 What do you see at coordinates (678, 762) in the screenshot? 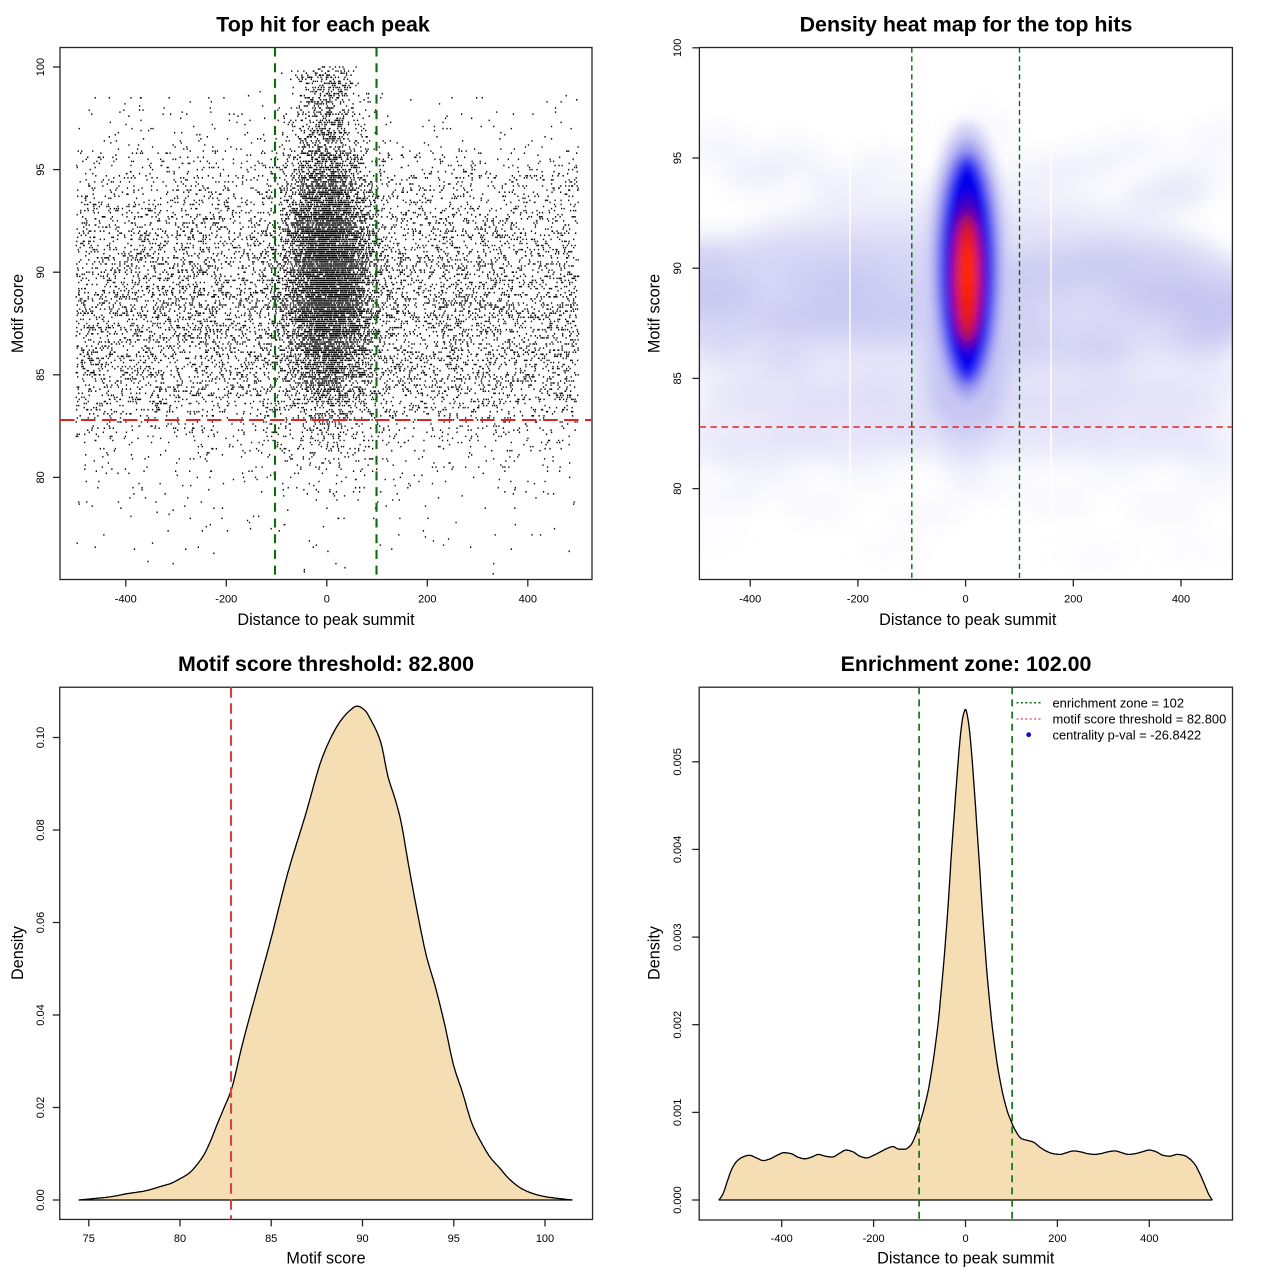
I see `svg-text: 0.005` at bounding box center [678, 762].